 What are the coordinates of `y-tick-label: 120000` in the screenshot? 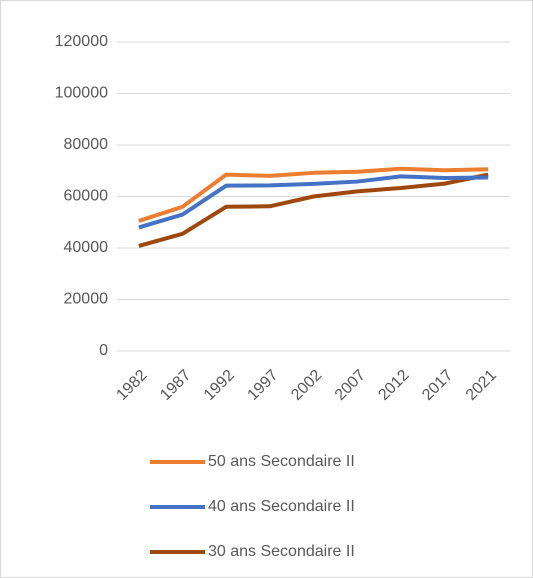 It's located at (81, 41).